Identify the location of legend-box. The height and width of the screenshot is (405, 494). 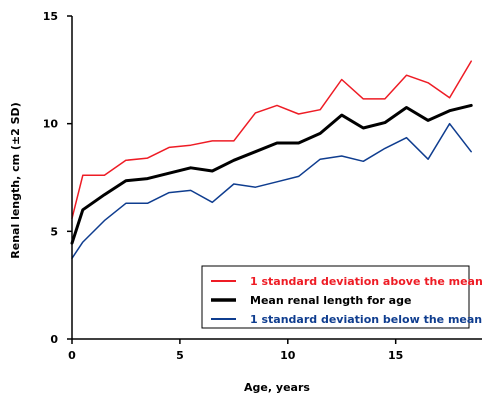
(335, 297).